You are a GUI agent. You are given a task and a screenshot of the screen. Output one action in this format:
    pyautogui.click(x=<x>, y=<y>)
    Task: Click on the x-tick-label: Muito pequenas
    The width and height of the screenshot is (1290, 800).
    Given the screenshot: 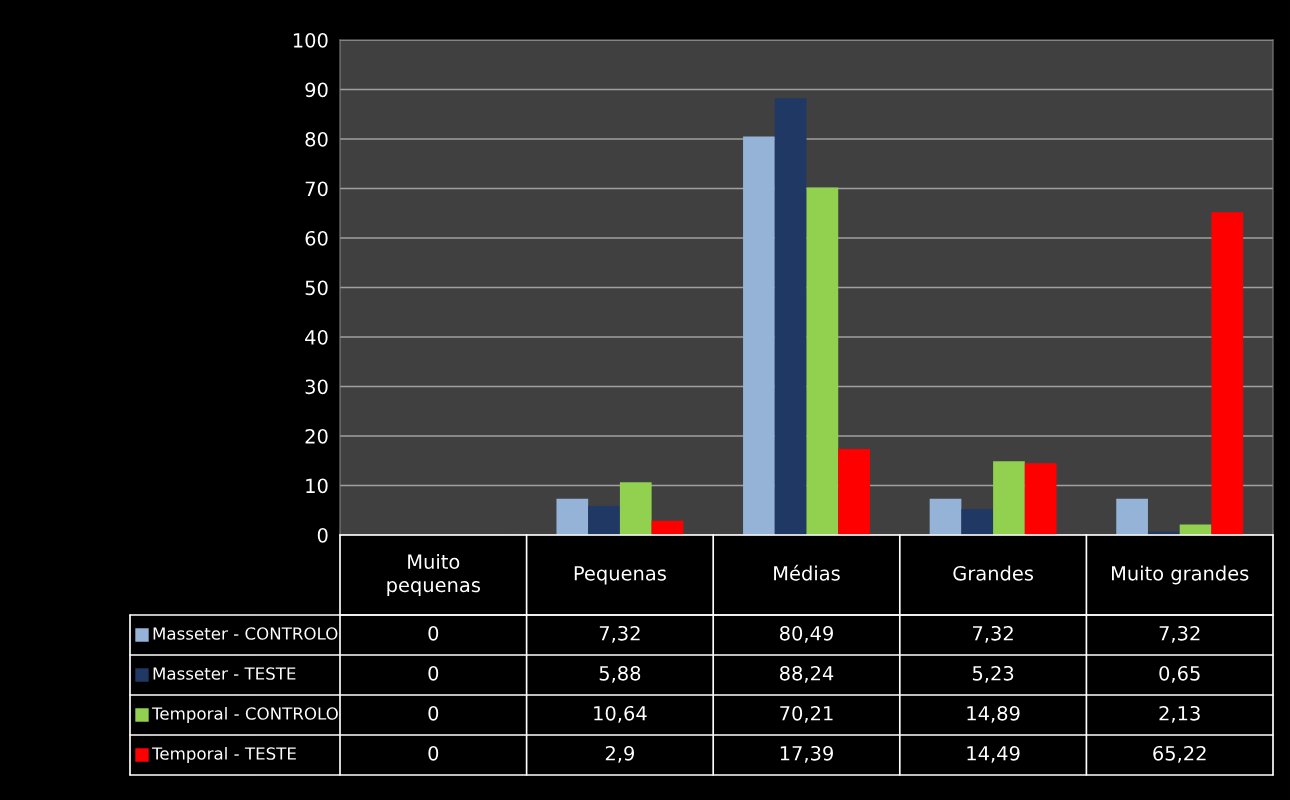 What is the action you would take?
    pyautogui.click(x=433, y=575)
    